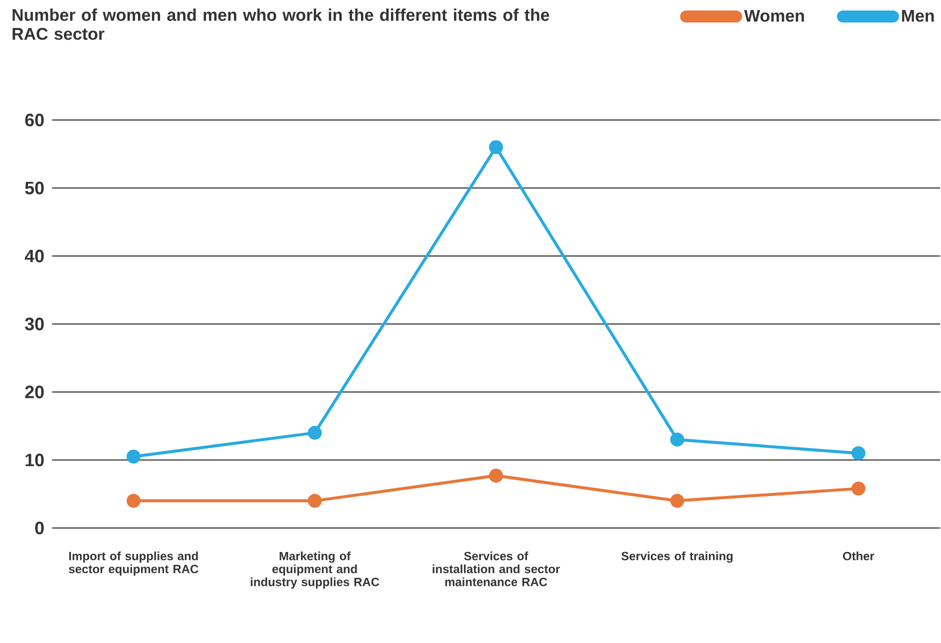 This screenshot has height=643, width=941. Describe the element at coordinates (39, 528) in the screenshot. I see `y-tick-label: 0` at that location.